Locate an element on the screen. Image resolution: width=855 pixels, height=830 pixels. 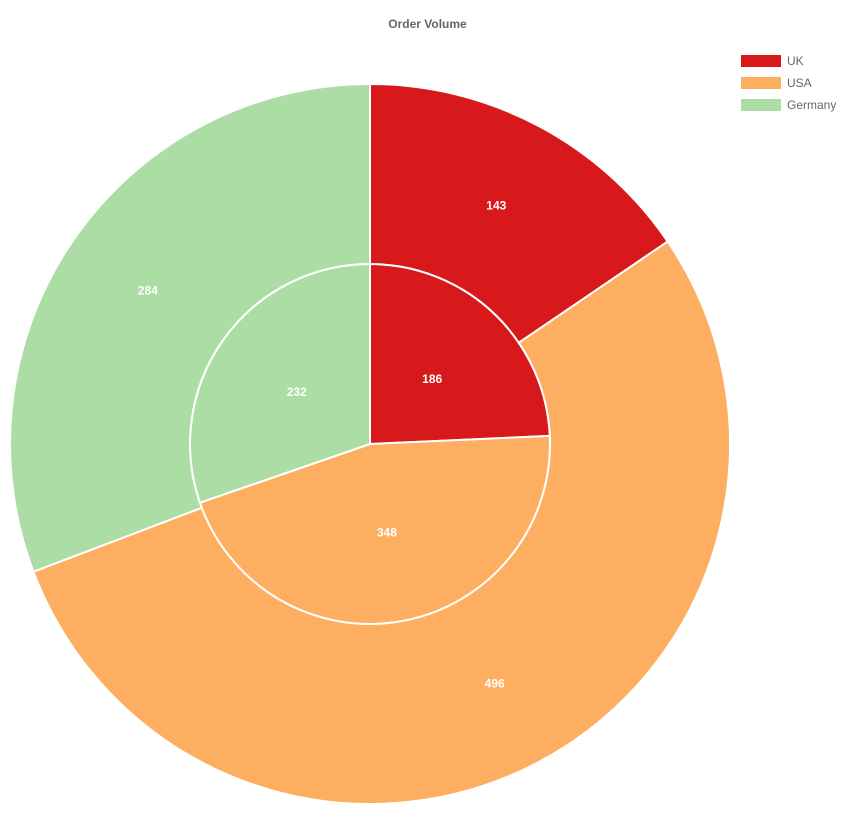
legend-item-usa: USA is located at coordinates (788, 83).